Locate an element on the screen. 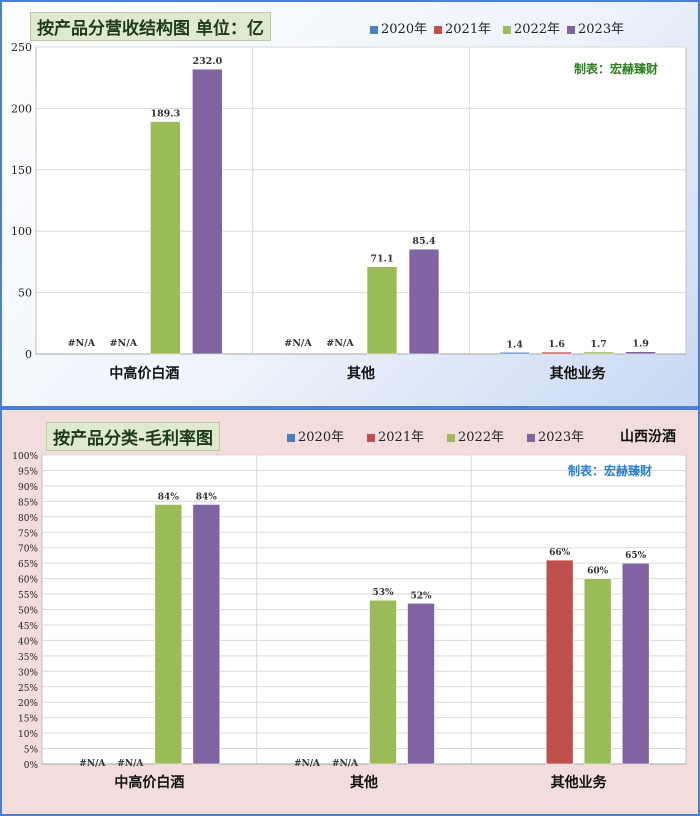 This screenshot has height=816, width=700. data-label: 65% is located at coordinates (636, 556).